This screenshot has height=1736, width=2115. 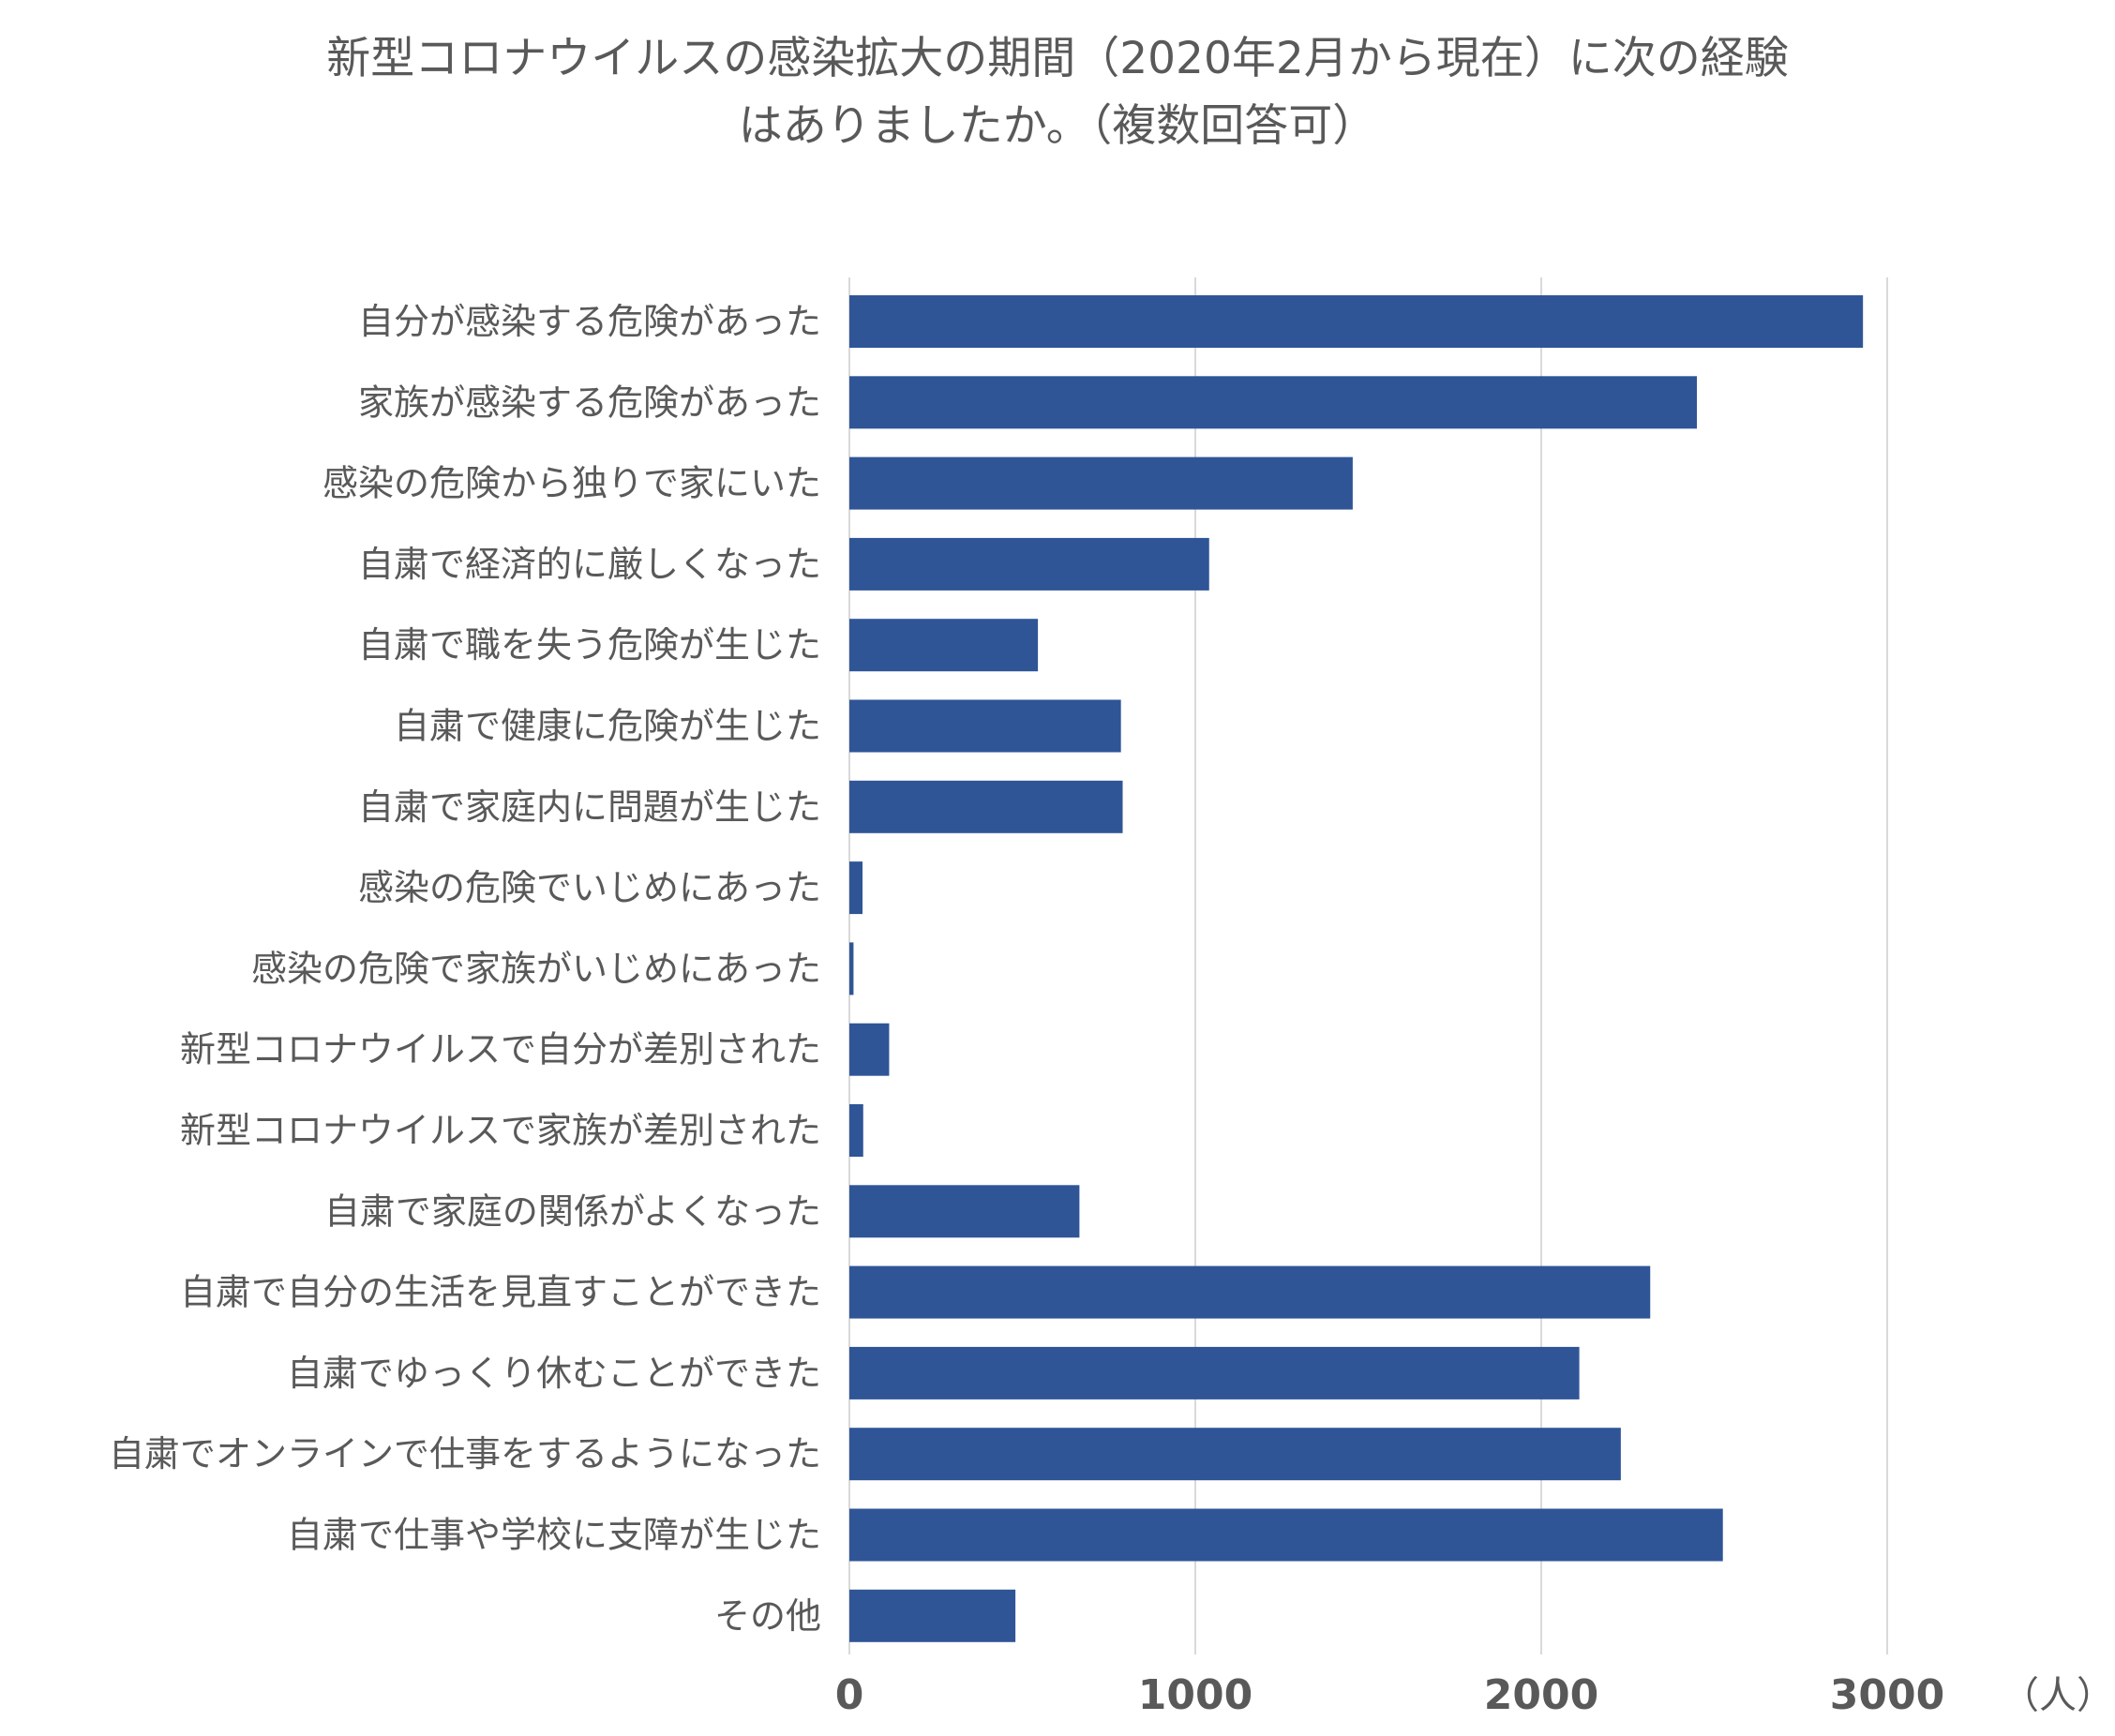 I want to click on category-label-3: 自粛で経済的に厳しくなった, so click(x=589, y=564).